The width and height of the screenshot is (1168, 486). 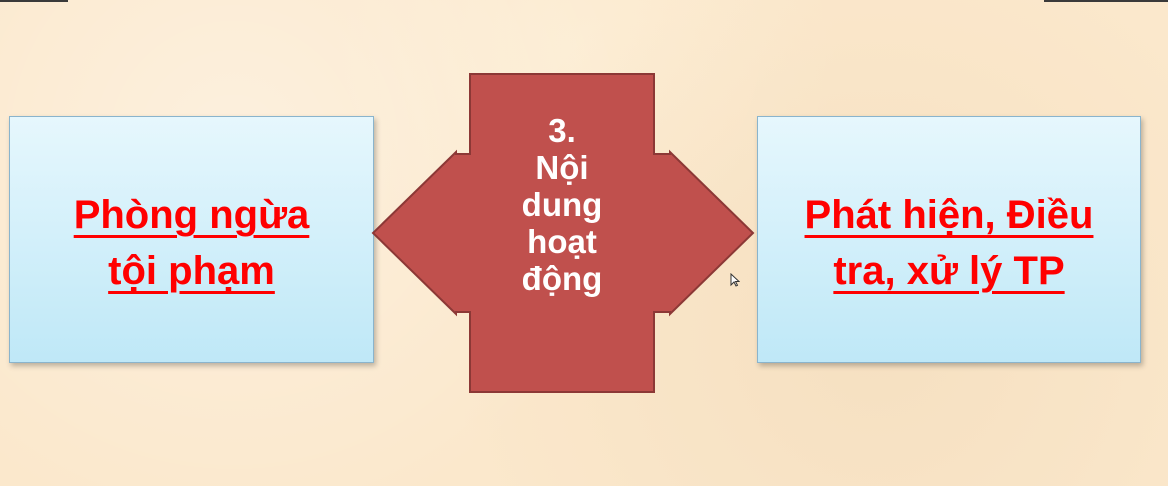 What do you see at coordinates (949, 215) in the screenshot?
I see `right-box-line-1: Phát hiện, Điều` at bounding box center [949, 215].